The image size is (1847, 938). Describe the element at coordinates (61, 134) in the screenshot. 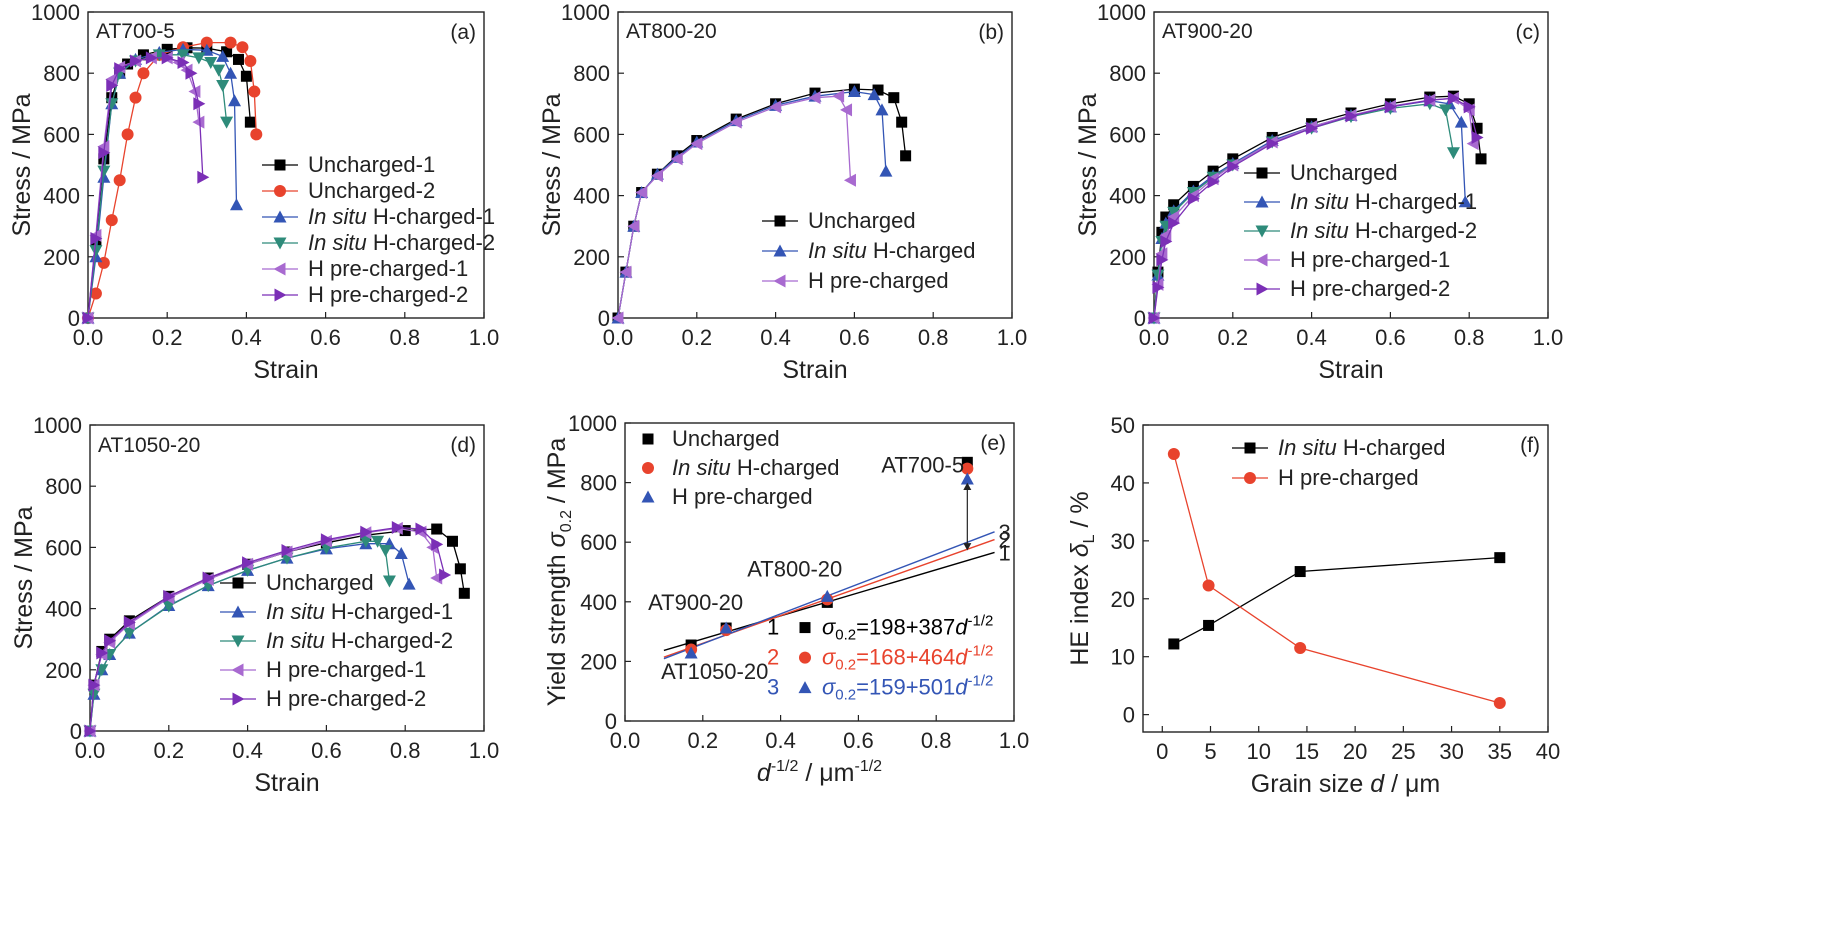

I see `y-tick-label: 600` at that location.